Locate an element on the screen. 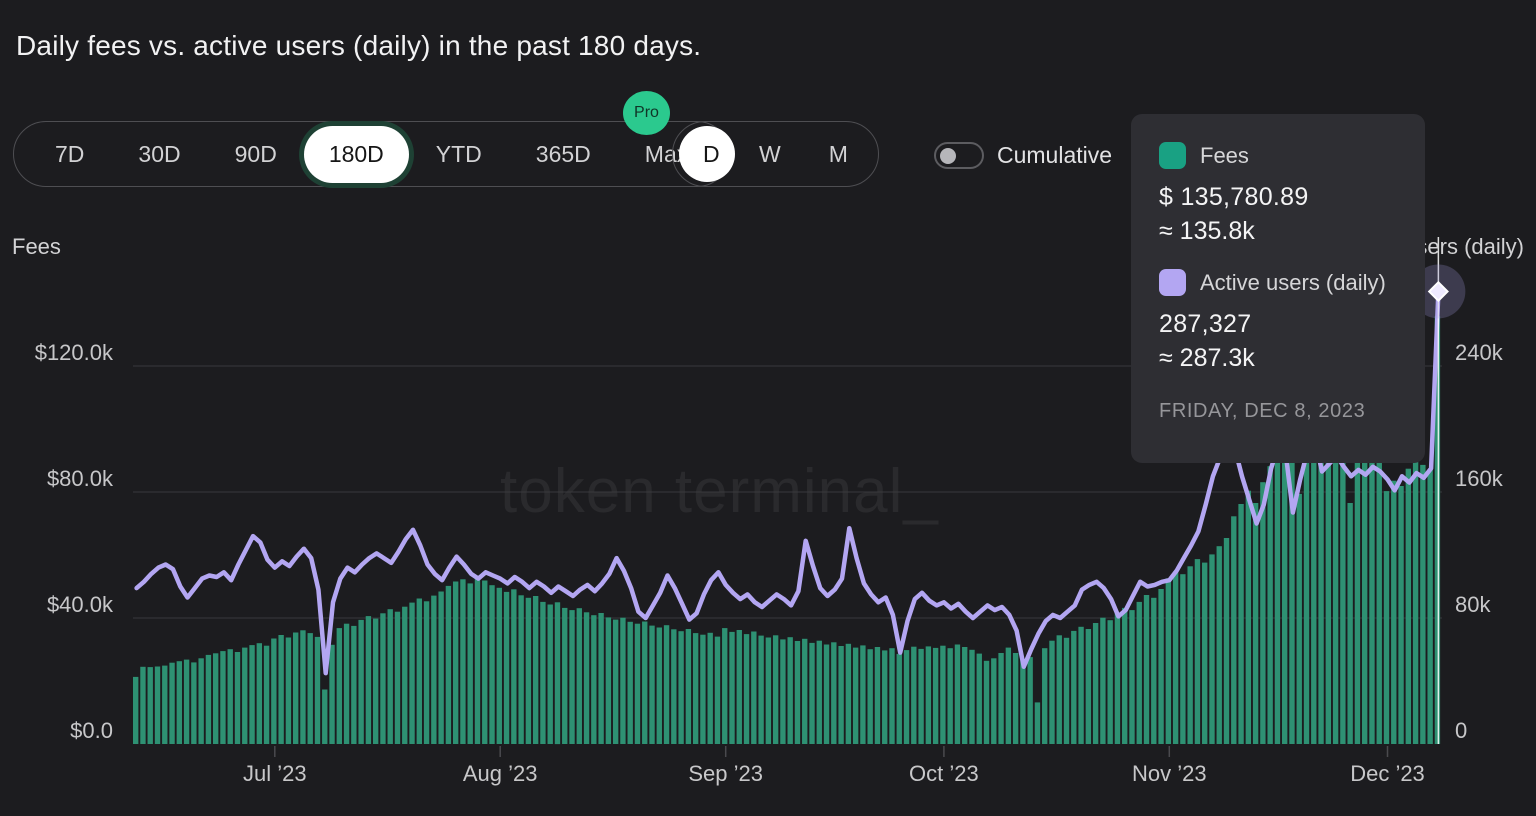  svg-text: Dec ’23 is located at coordinates (1387, 773).